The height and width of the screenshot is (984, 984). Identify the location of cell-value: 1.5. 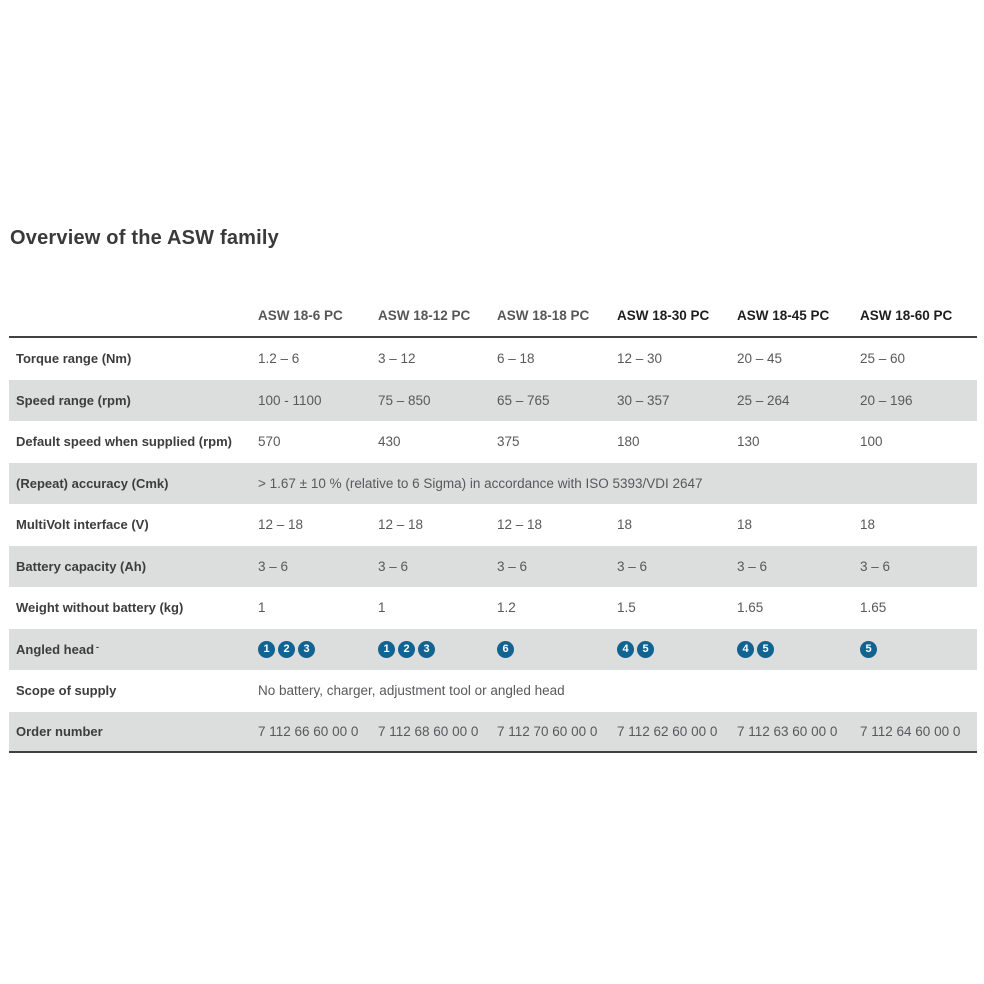
(626, 608).